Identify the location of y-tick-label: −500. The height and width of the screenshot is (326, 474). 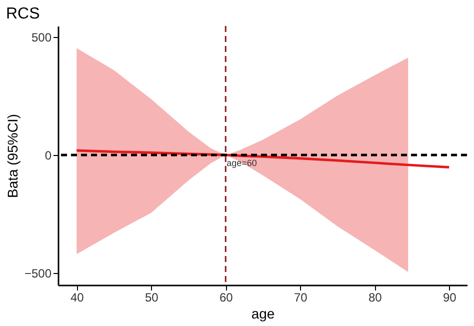
(38, 273).